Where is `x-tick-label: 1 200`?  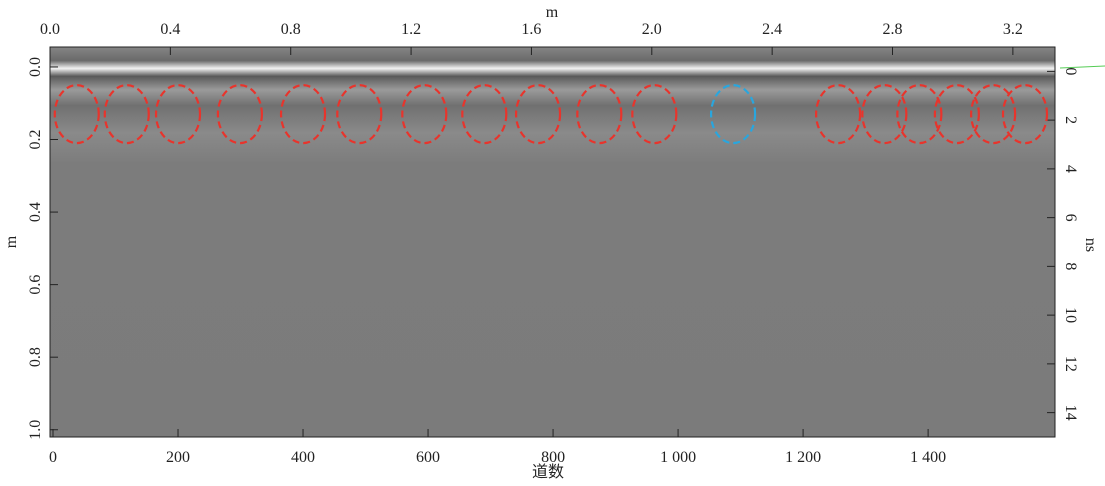 x-tick-label: 1 200 is located at coordinates (803, 457).